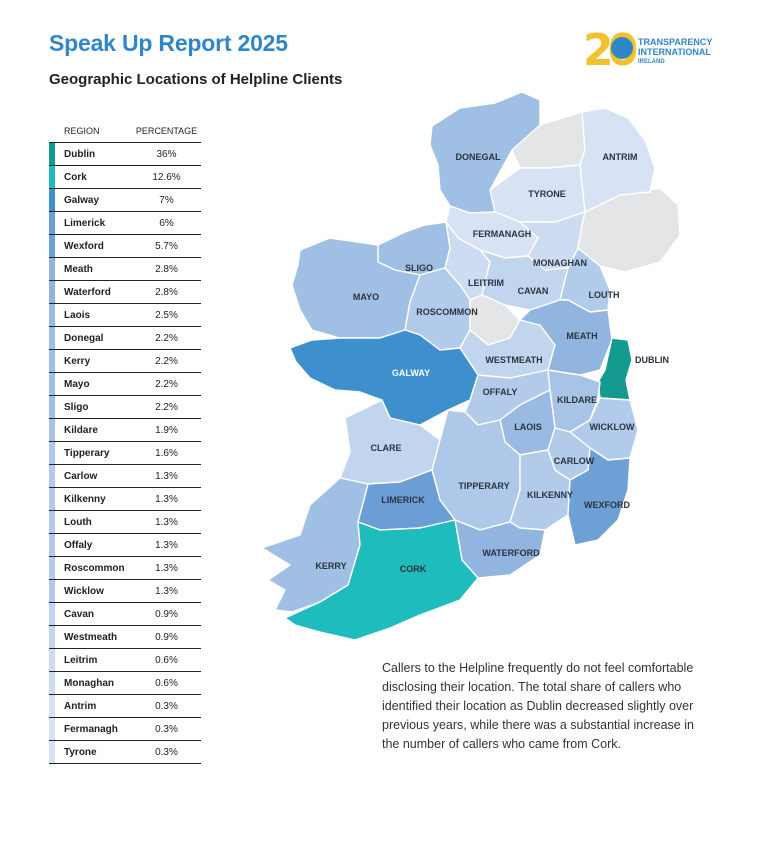 This screenshot has height=868, width=757. I want to click on label-cork: CORK, so click(413, 569).